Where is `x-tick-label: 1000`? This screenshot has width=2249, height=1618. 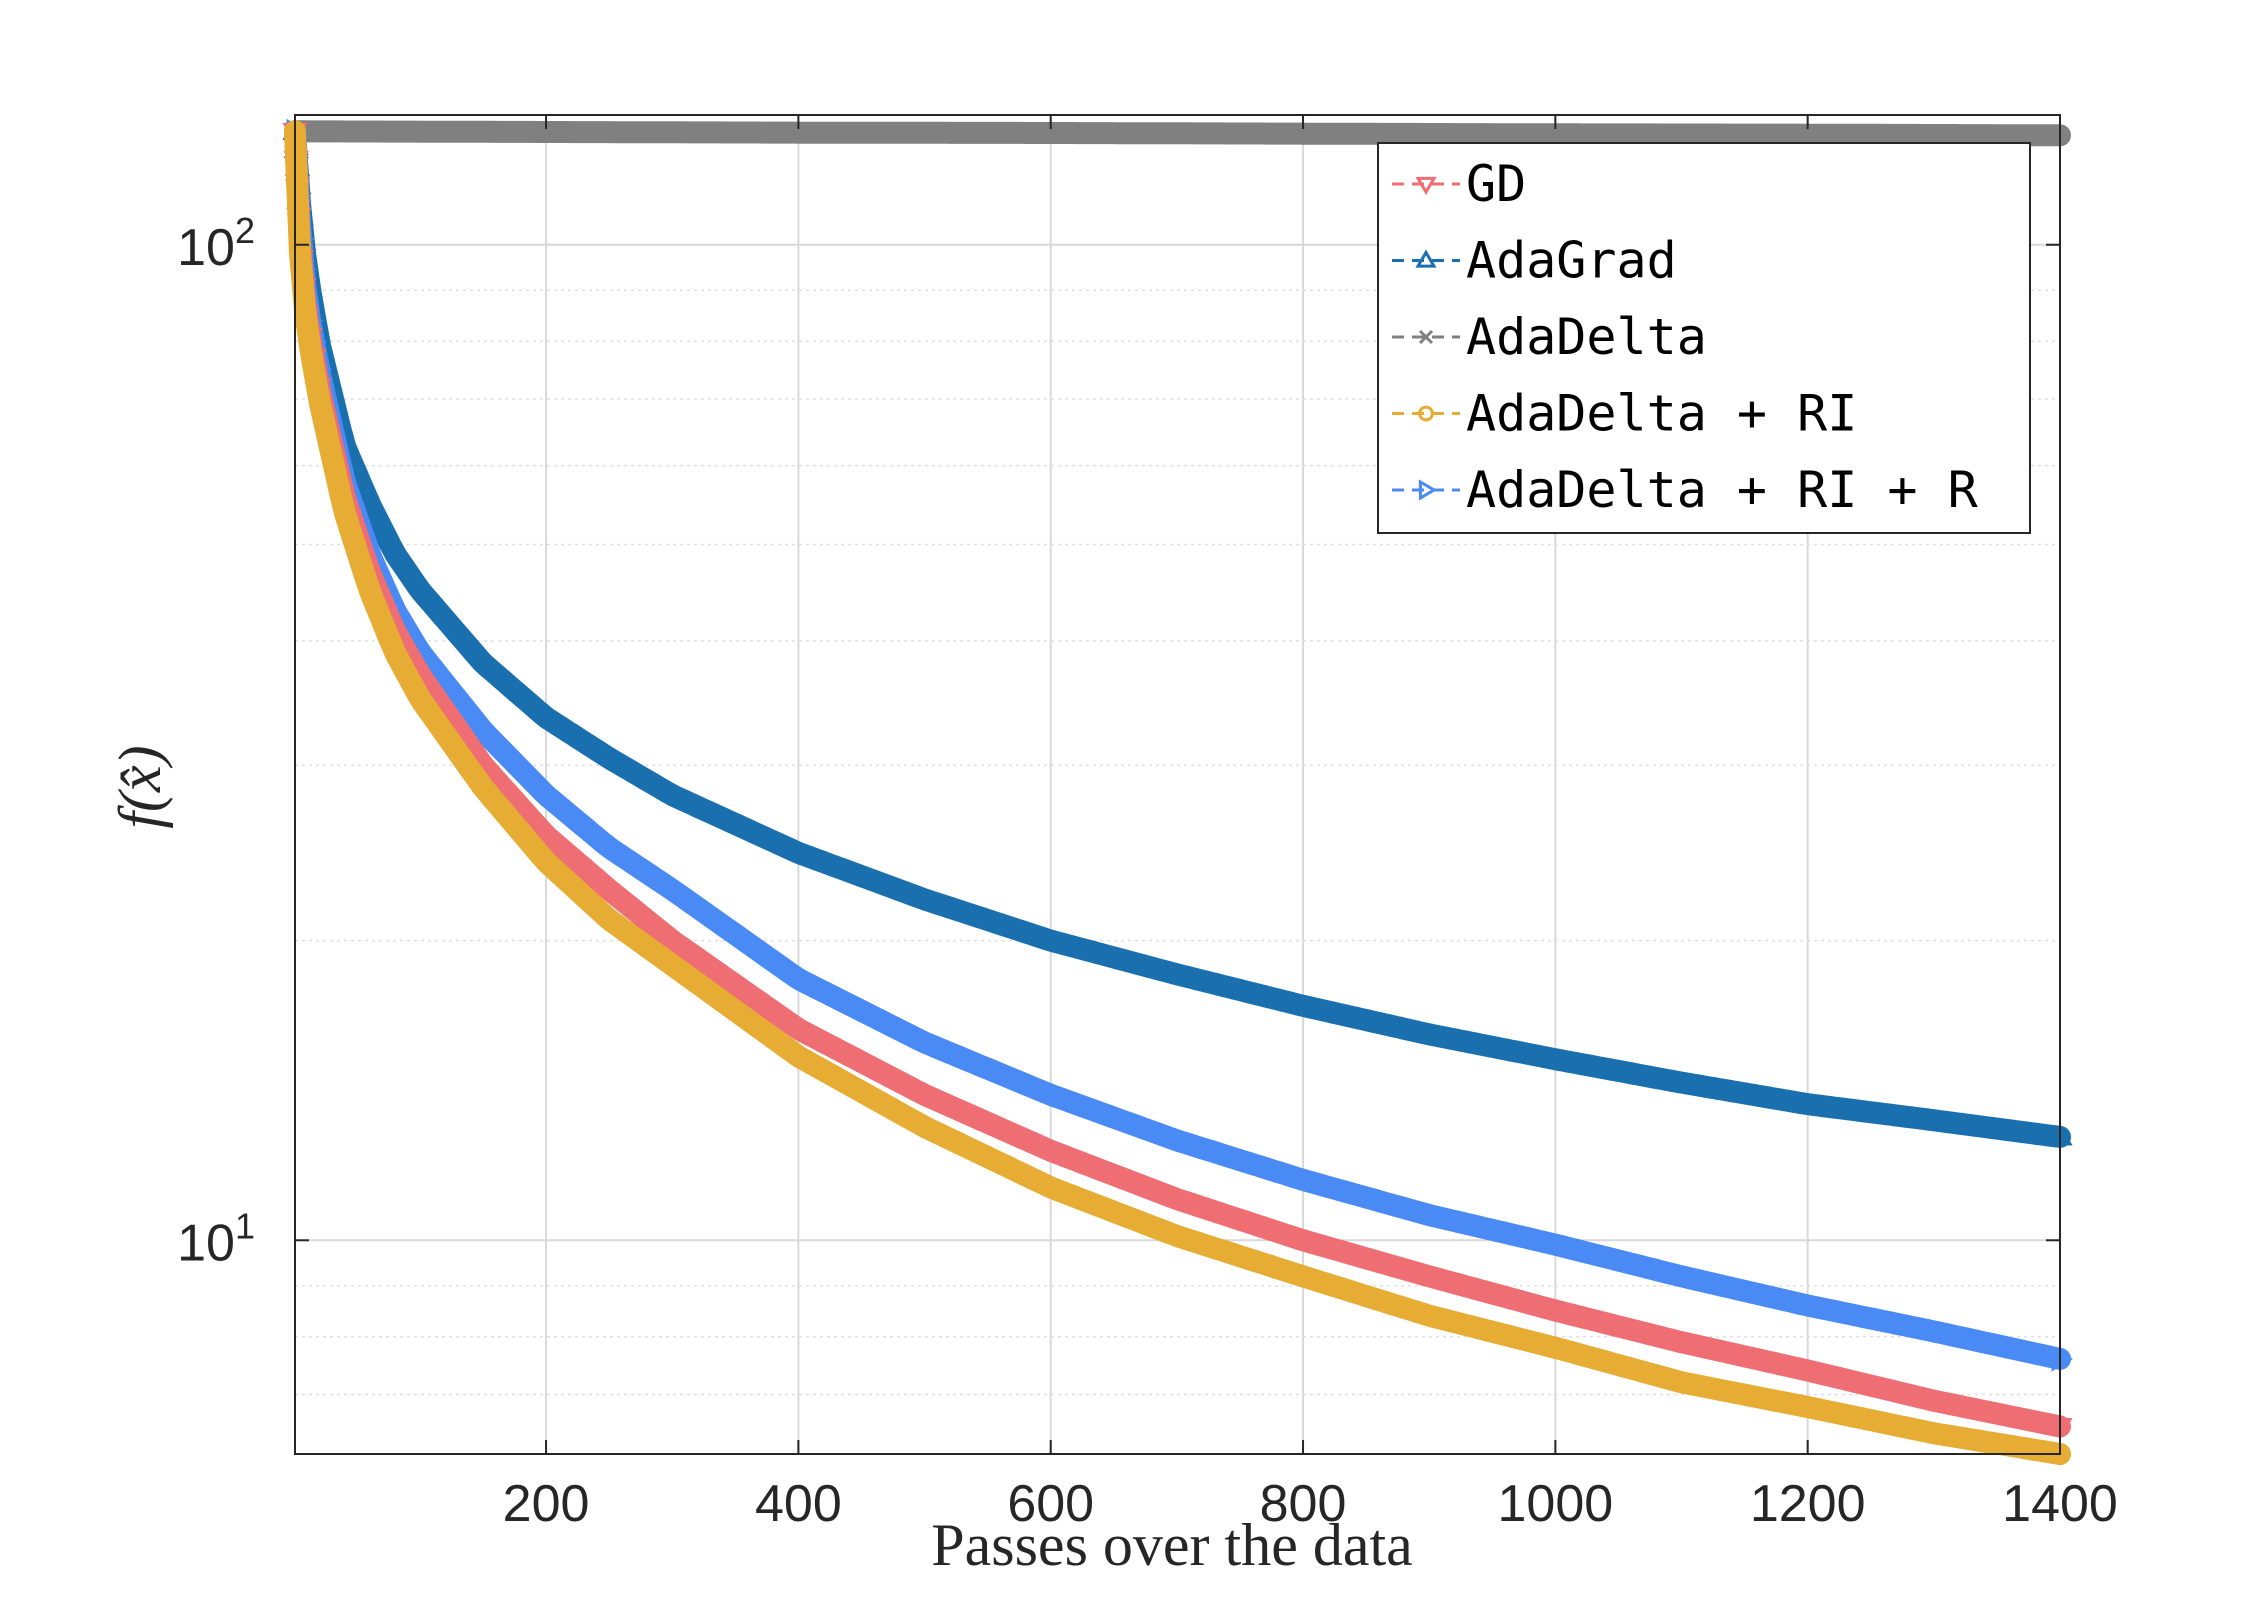 x-tick-label: 1000 is located at coordinates (1556, 1504).